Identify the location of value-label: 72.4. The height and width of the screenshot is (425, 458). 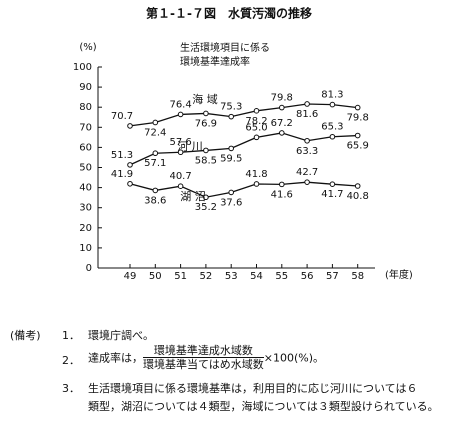
(155, 132).